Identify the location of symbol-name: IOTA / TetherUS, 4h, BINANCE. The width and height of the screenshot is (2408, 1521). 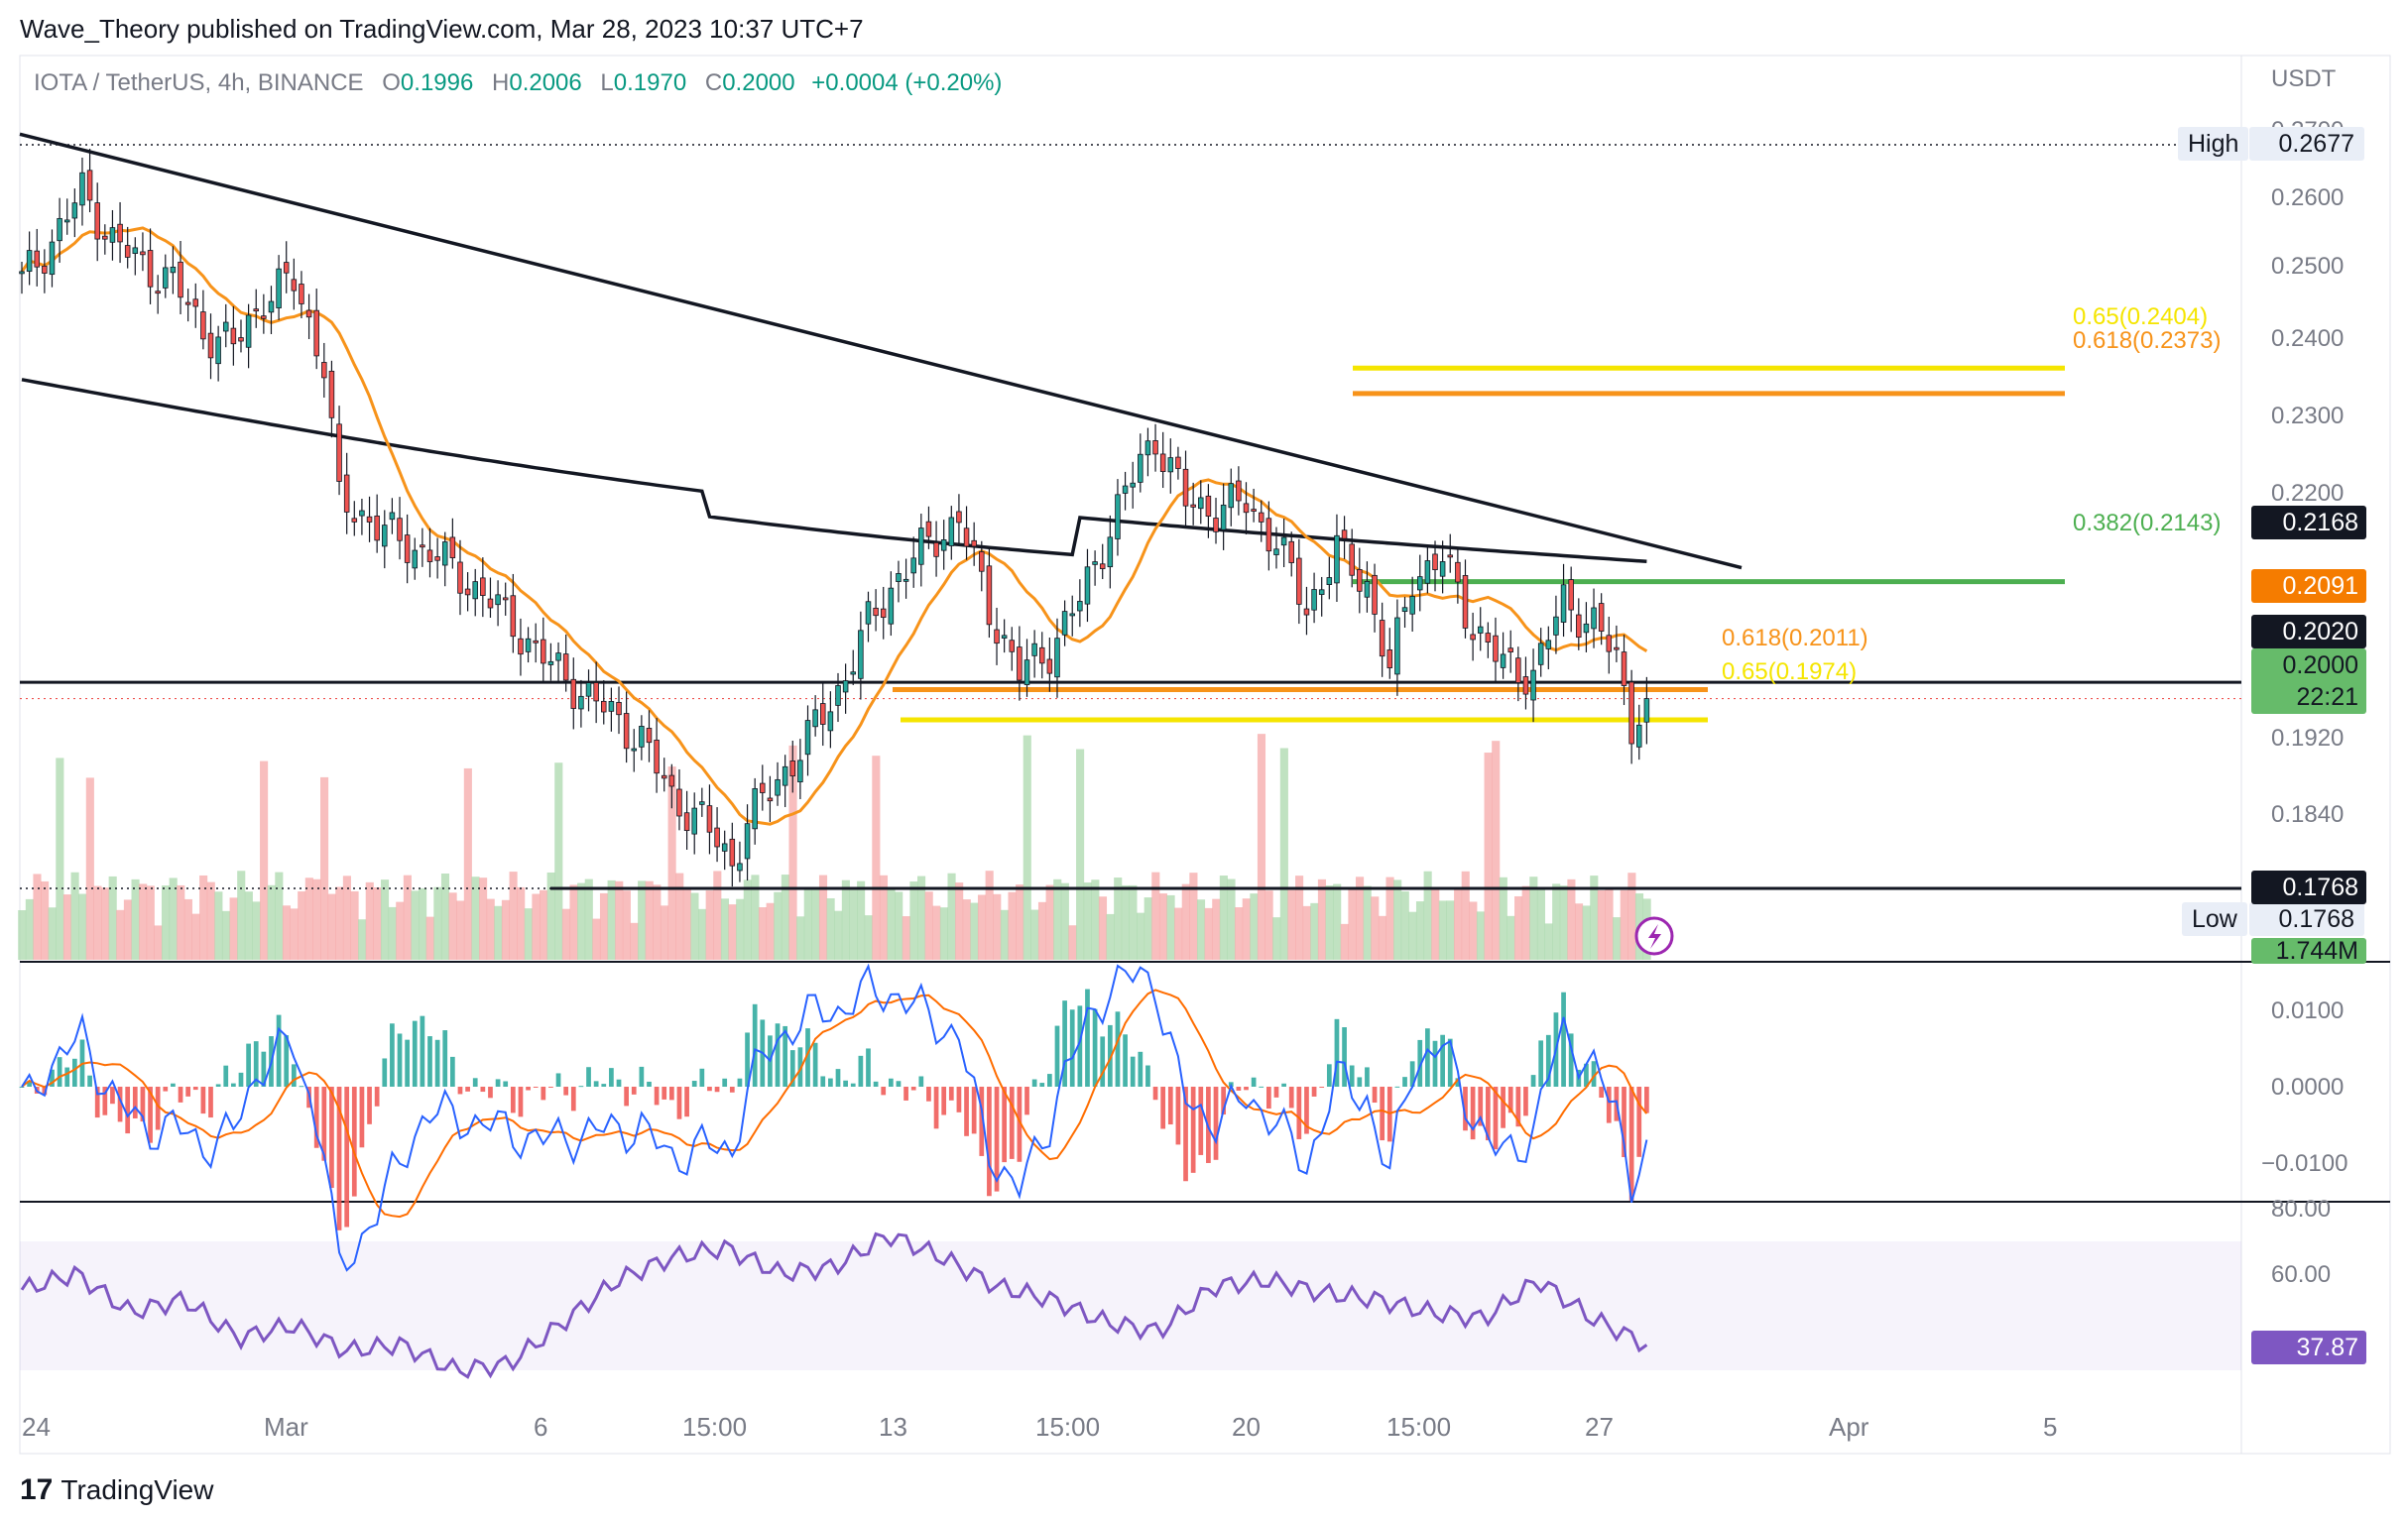
(199, 82).